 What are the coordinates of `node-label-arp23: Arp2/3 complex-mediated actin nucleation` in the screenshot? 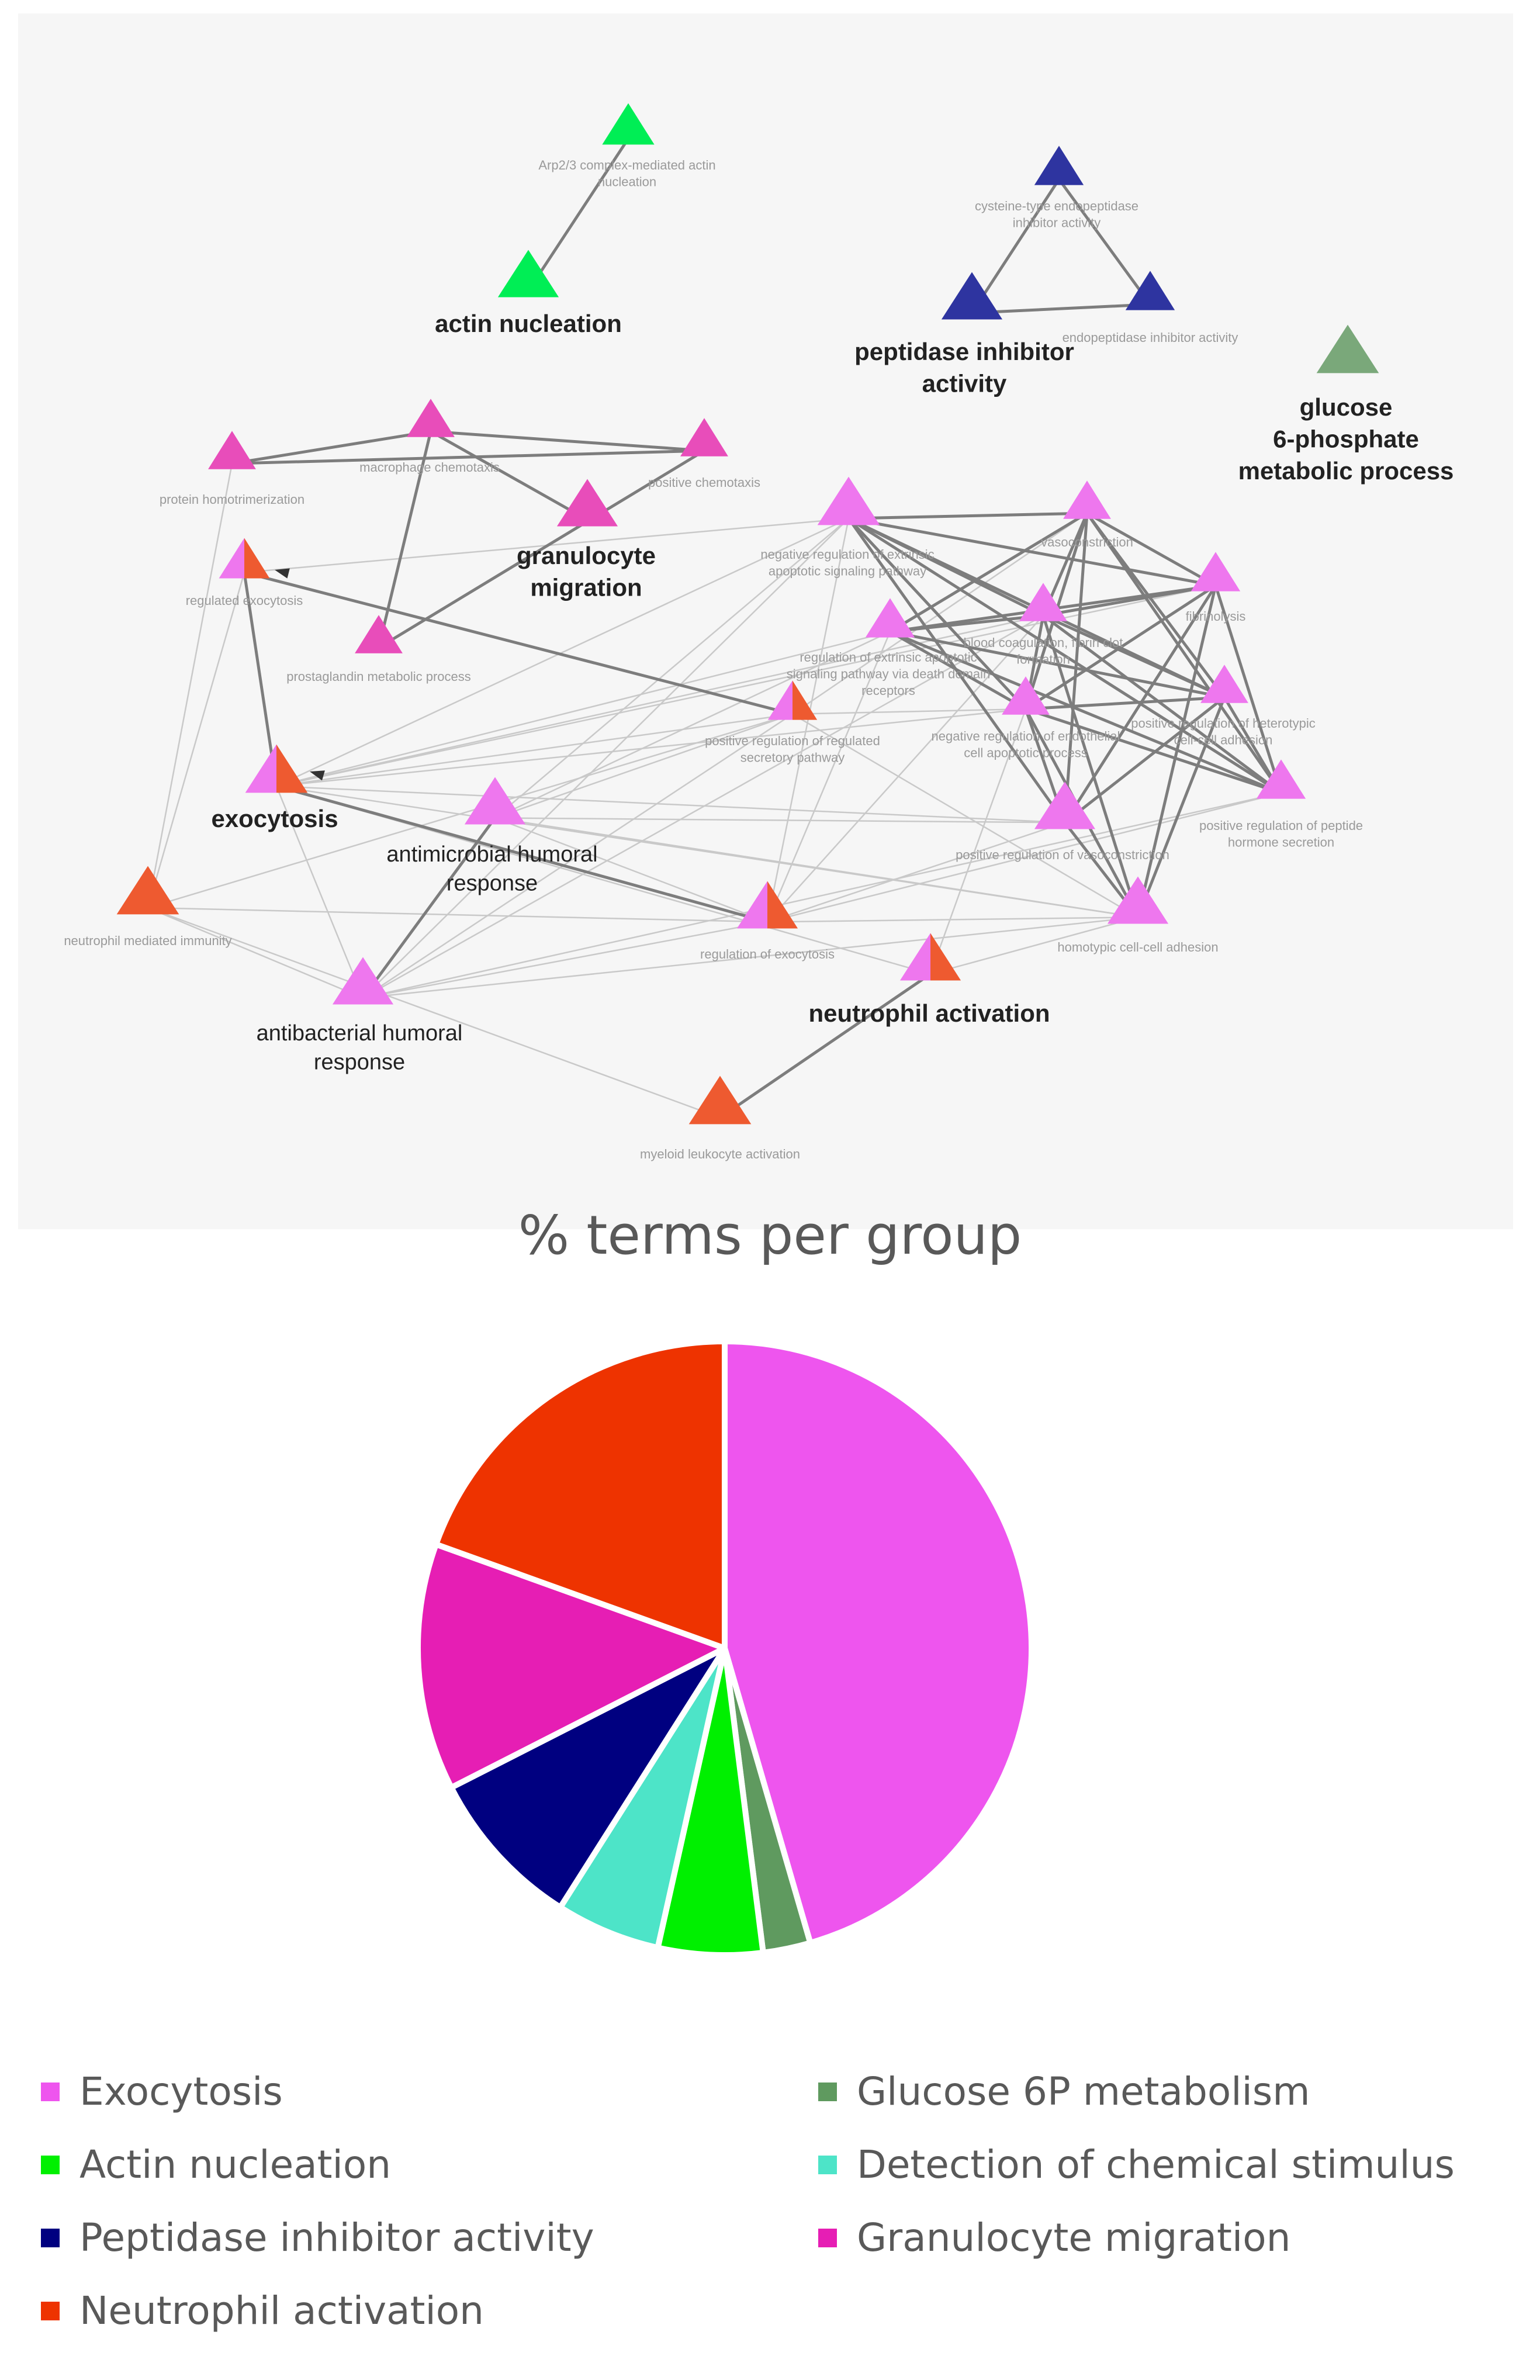 It's located at (627, 173).